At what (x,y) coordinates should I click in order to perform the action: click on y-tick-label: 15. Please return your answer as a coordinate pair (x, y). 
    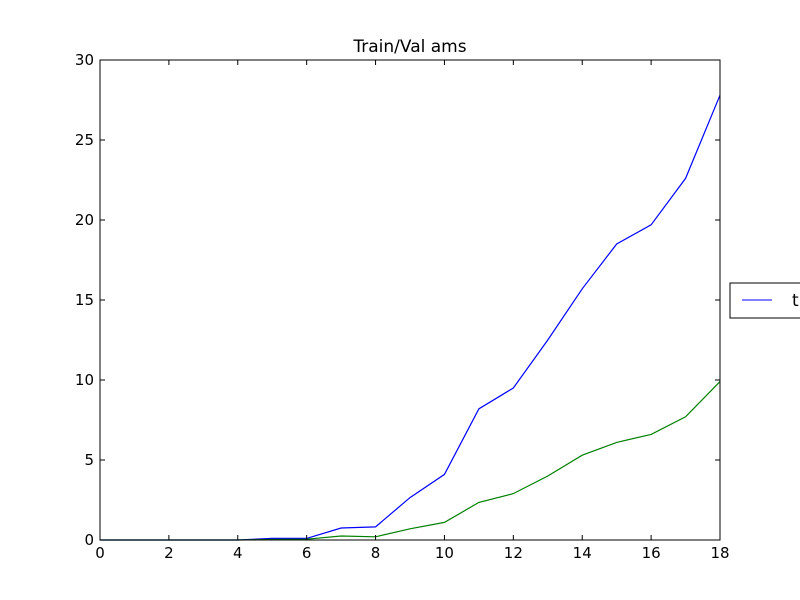
    Looking at the image, I should click on (84, 300).